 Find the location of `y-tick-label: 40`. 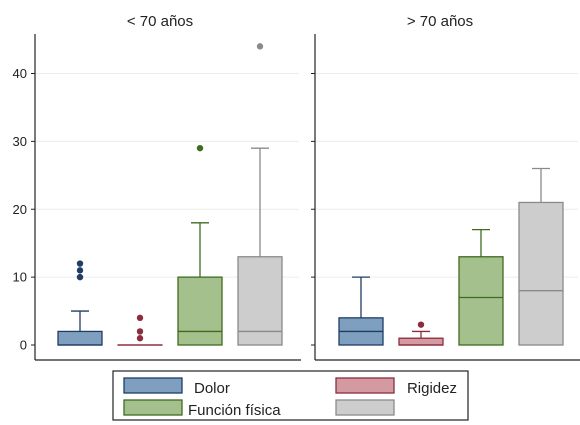

y-tick-label: 40 is located at coordinates (20, 73).